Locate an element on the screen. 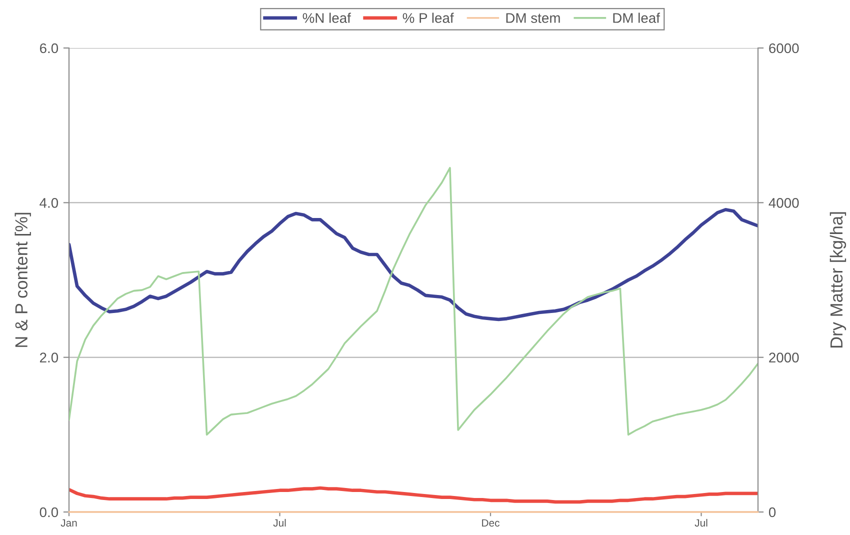 This screenshot has height=535, width=850. y-tick-label: 6.0 is located at coordinates (49, 48).